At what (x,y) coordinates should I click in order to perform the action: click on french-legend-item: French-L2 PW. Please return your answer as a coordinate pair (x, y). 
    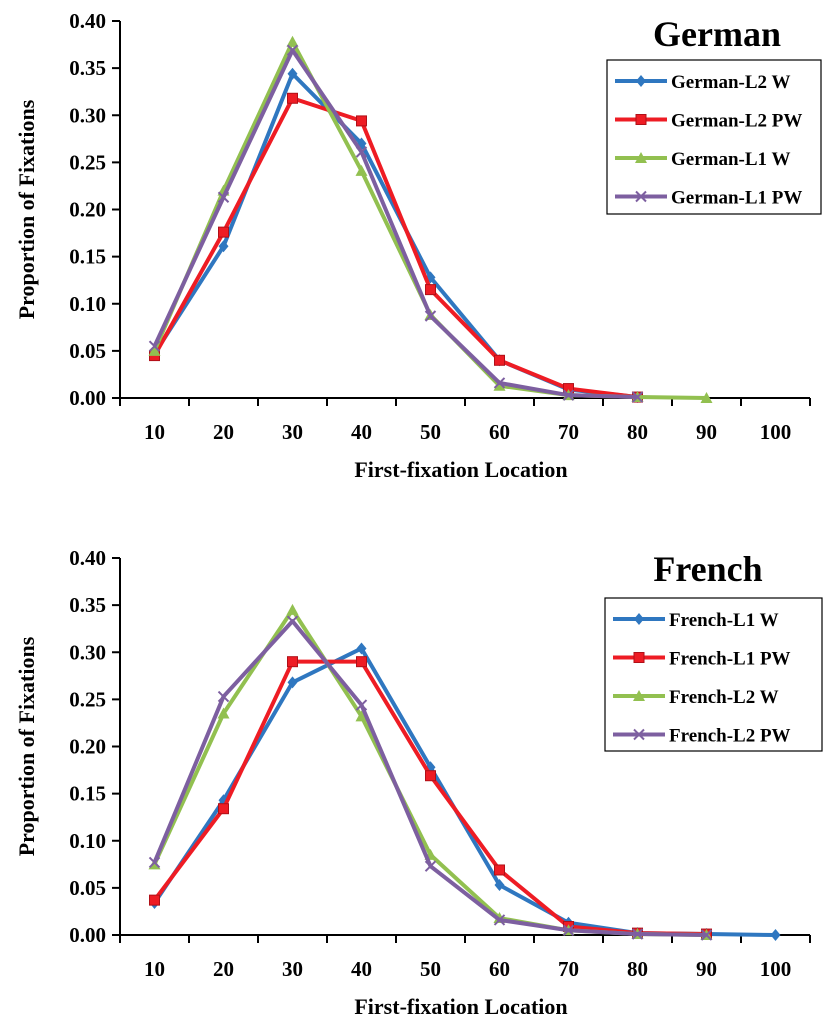
    Looking at the image, I should click on (702, 736).